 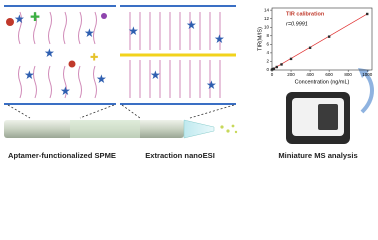 I want to click on plot-frame, so click(x=322, y=39).